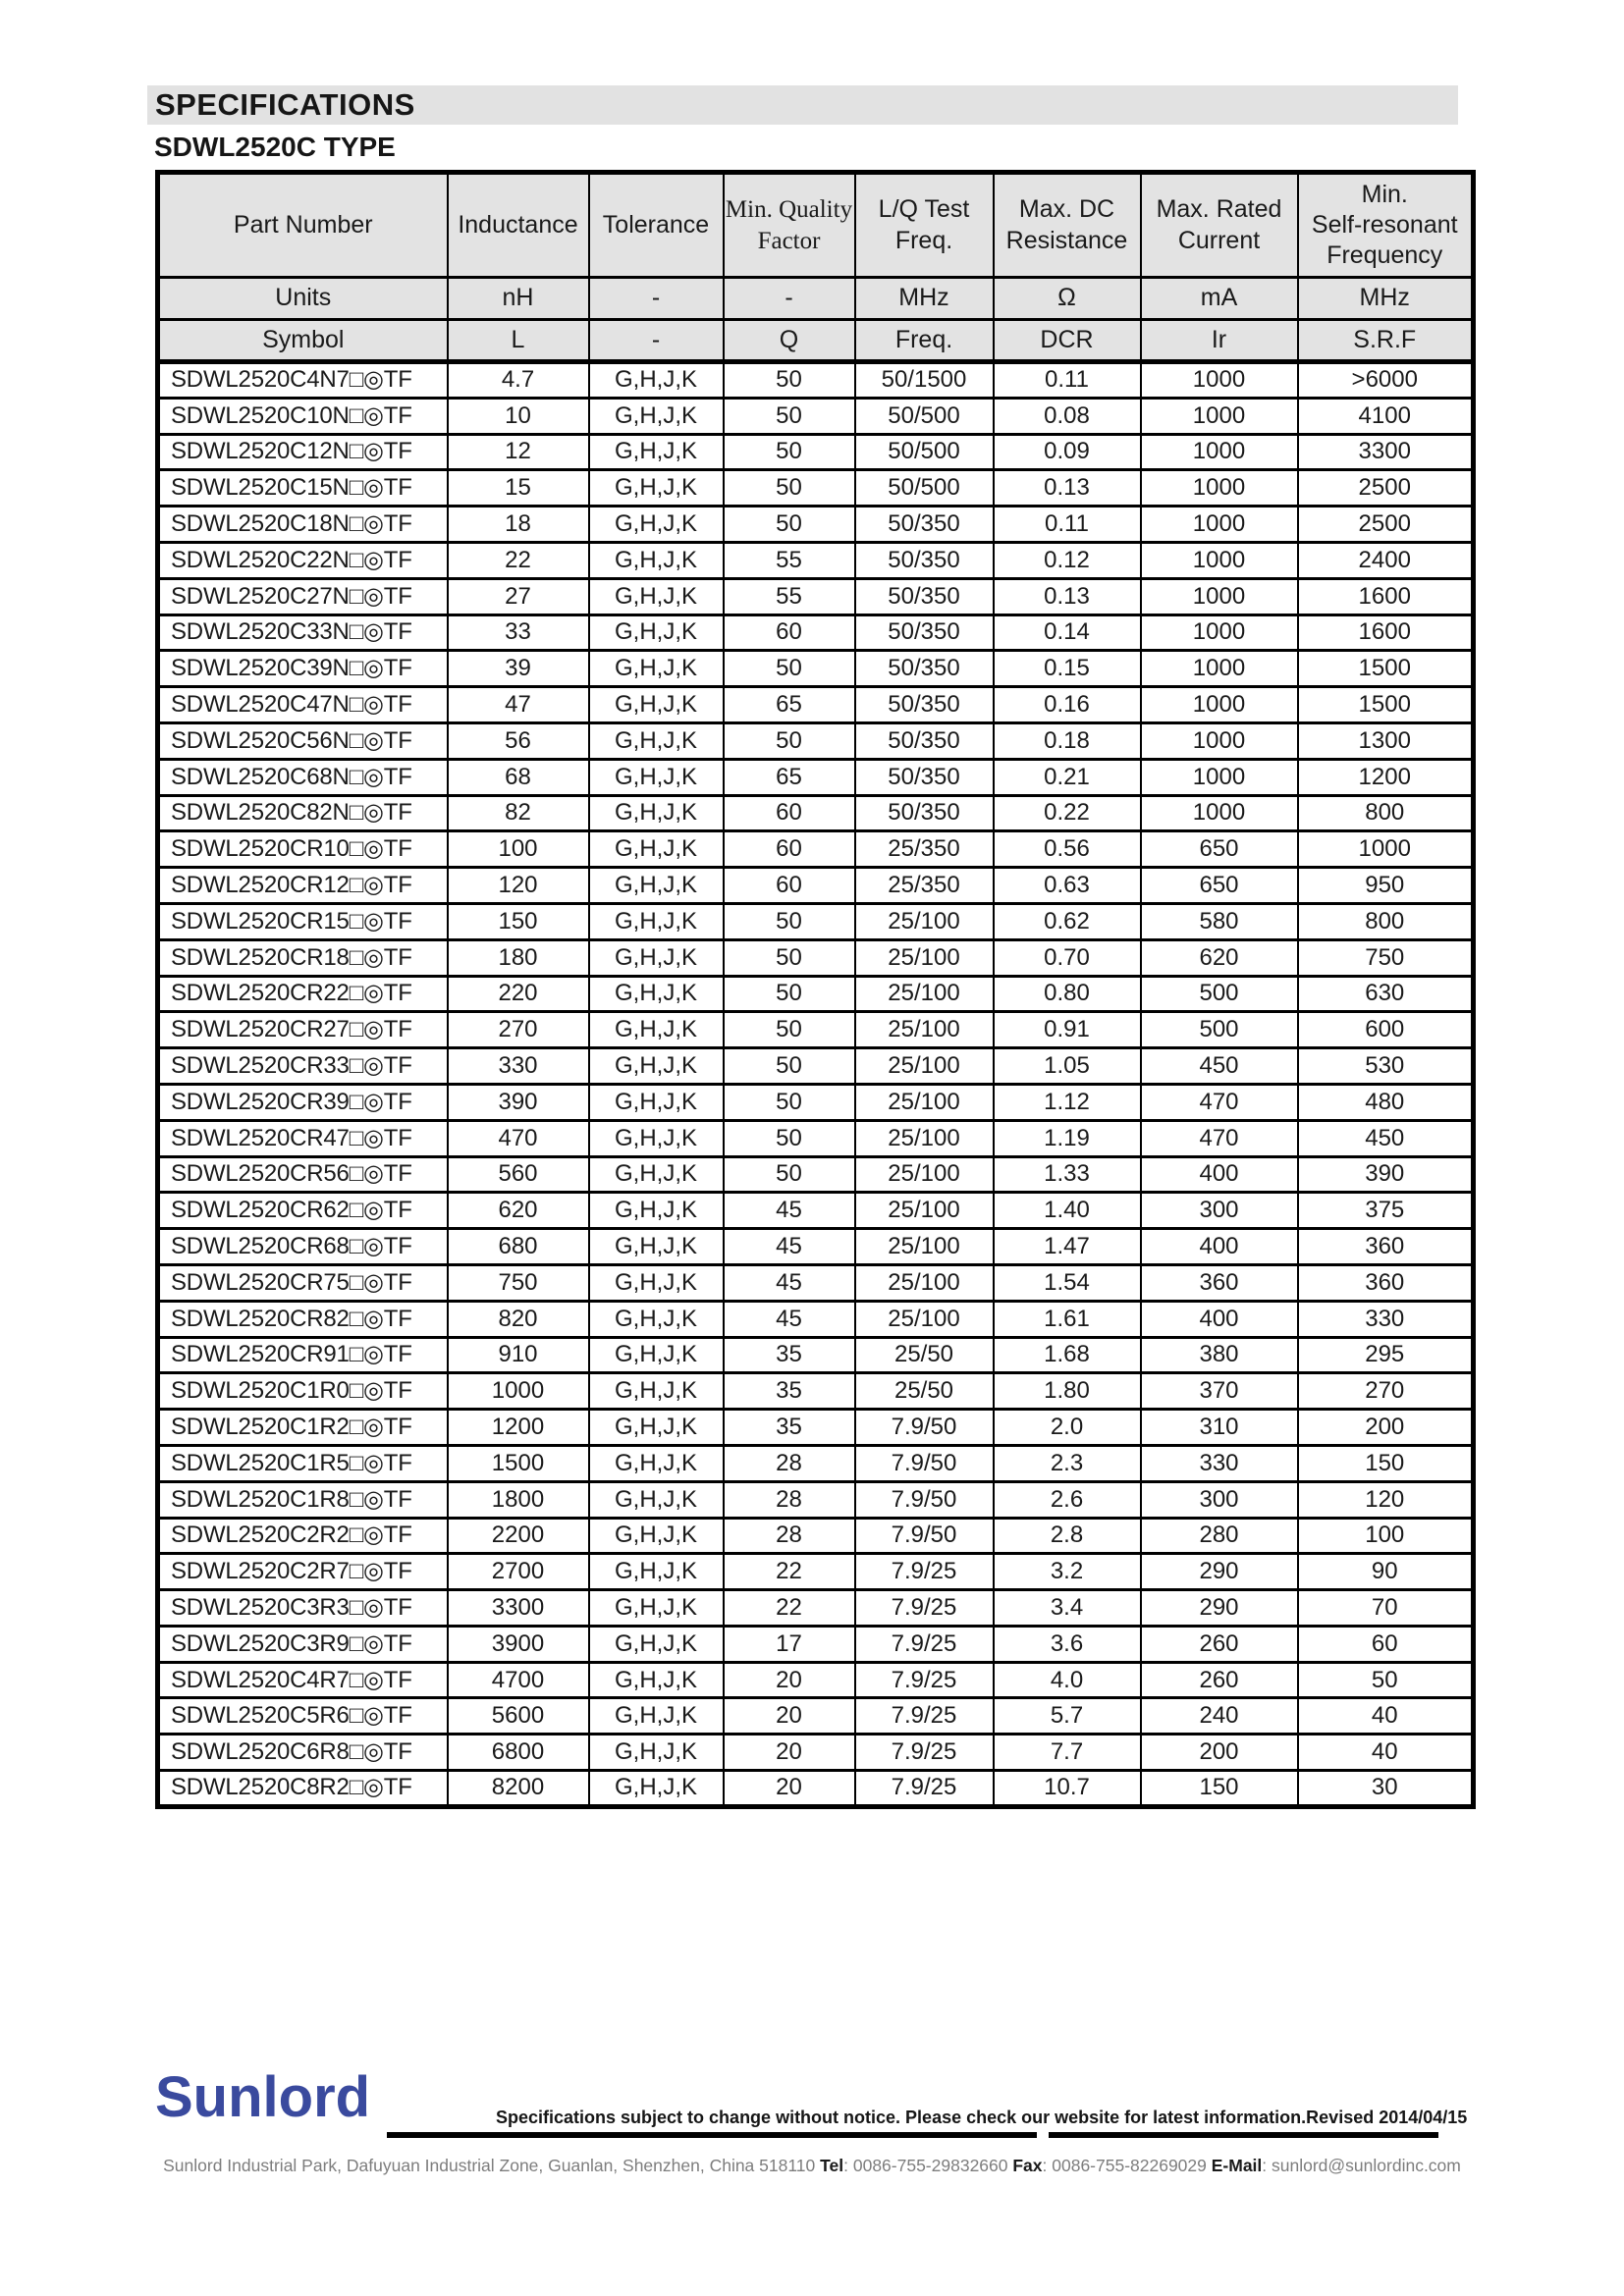 The height and width of the screenshot is (2296, 1624). What do you see at coordinates (1067, 957) in the screenshot?
I see `data-cell: 0.70` at bounding box center [1067, 957].